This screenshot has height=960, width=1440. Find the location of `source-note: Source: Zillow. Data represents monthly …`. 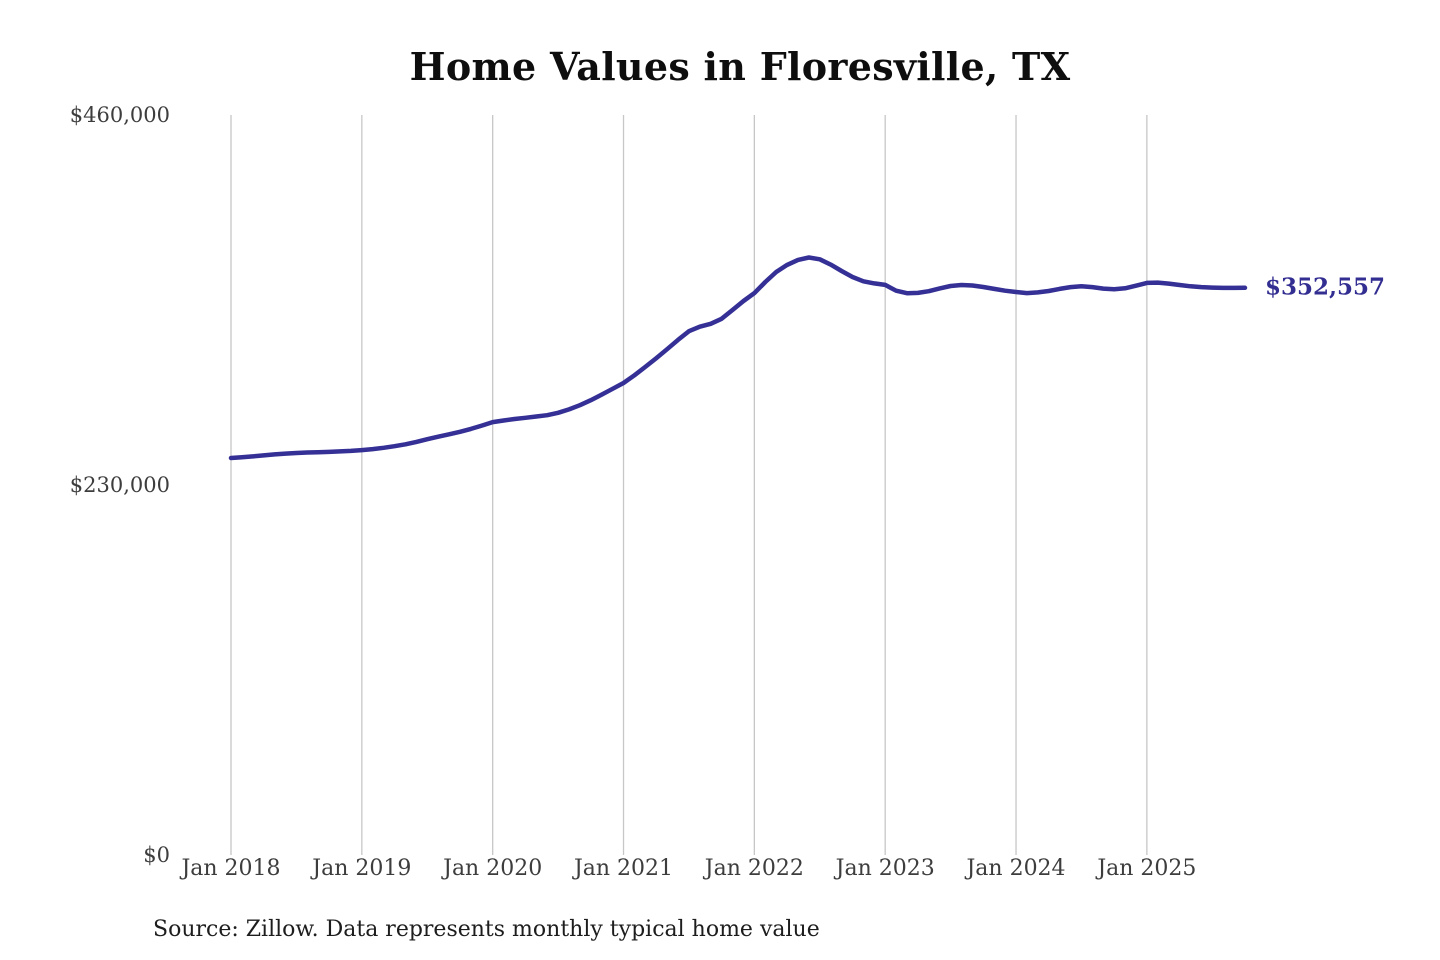

source-note: Source: Zillow. Data represents monthly … is located at coordinates (486, 929).